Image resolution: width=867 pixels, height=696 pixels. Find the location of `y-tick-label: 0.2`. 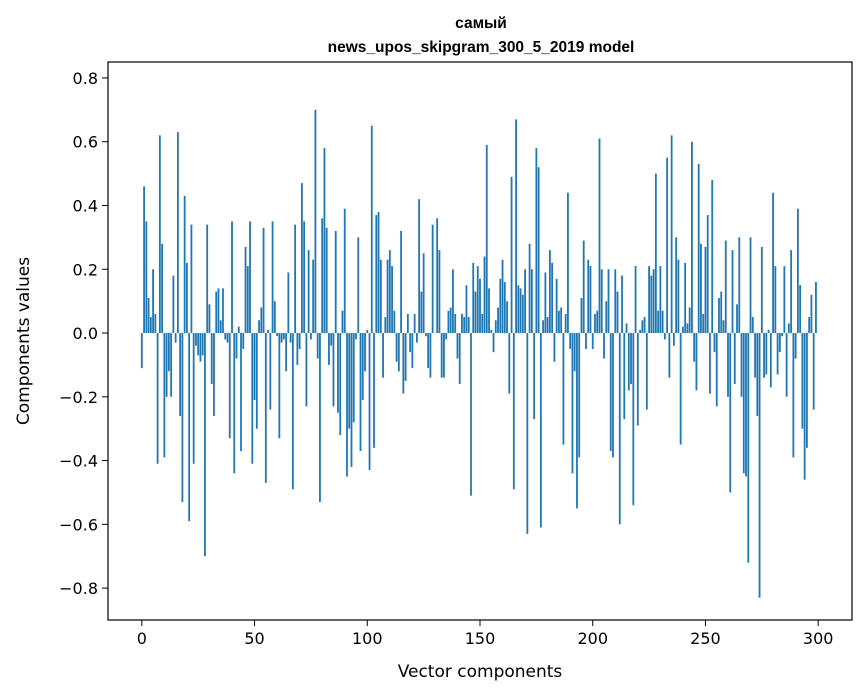

y-tick-label: 0.2 is located at coordinates (85, 269).